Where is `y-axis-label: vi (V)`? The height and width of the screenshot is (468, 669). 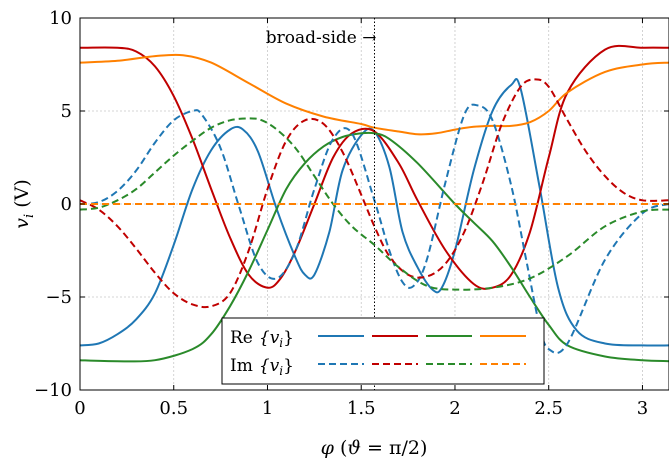
y-axis-label: vi (V) is located at coordinates (24, 204).